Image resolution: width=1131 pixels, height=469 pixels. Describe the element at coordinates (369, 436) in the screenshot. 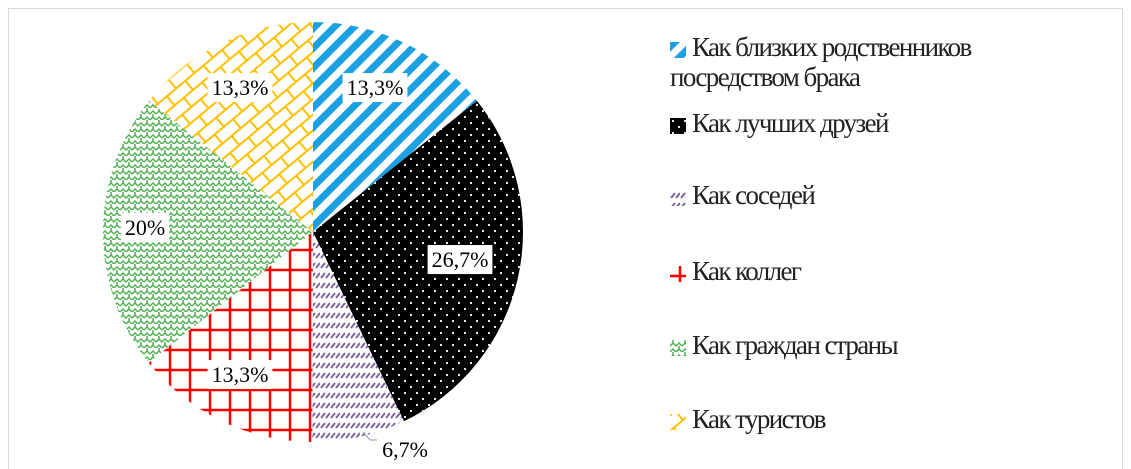

I see `leader-line` at that location.